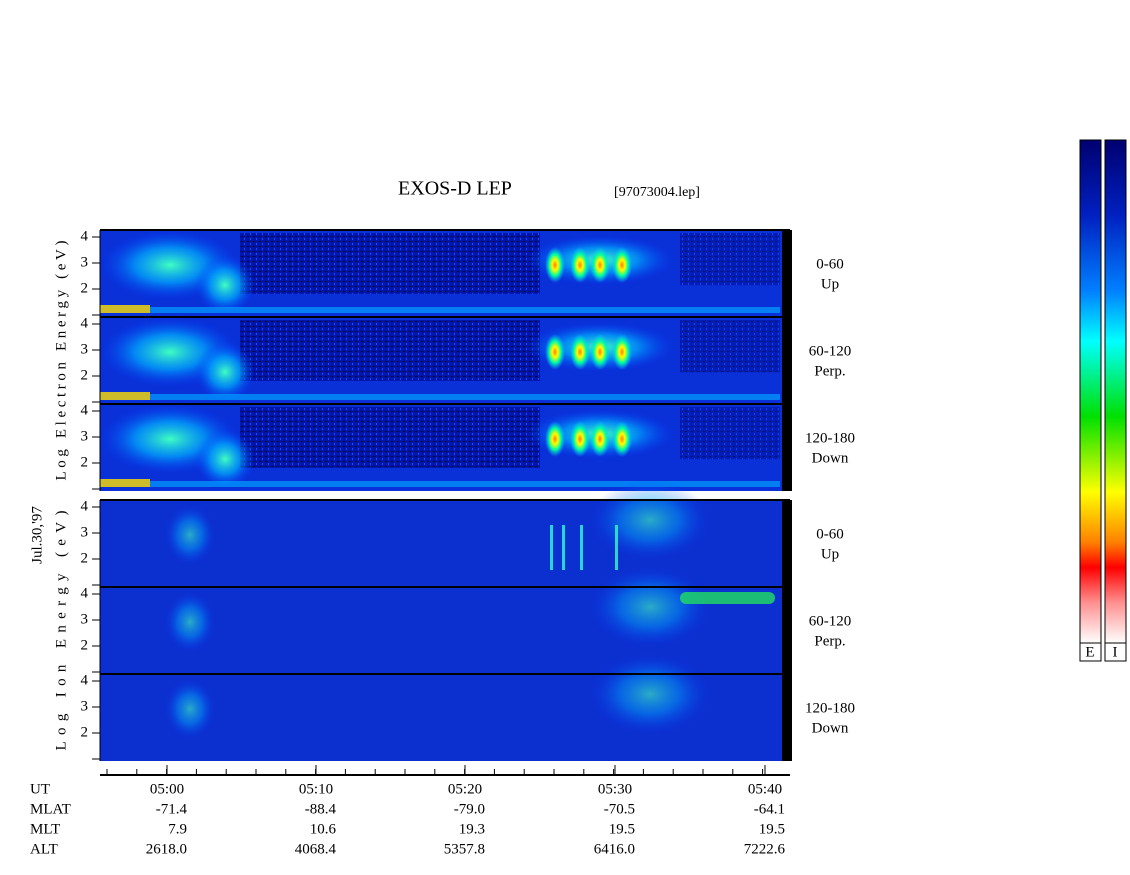 This screenshot has width=1130, height=875. What do you see at coordinates (61, 631) in the screenshot?
I see `y-axis-label: Log Ion Energy (eV)` at bounding box center [61, 631].